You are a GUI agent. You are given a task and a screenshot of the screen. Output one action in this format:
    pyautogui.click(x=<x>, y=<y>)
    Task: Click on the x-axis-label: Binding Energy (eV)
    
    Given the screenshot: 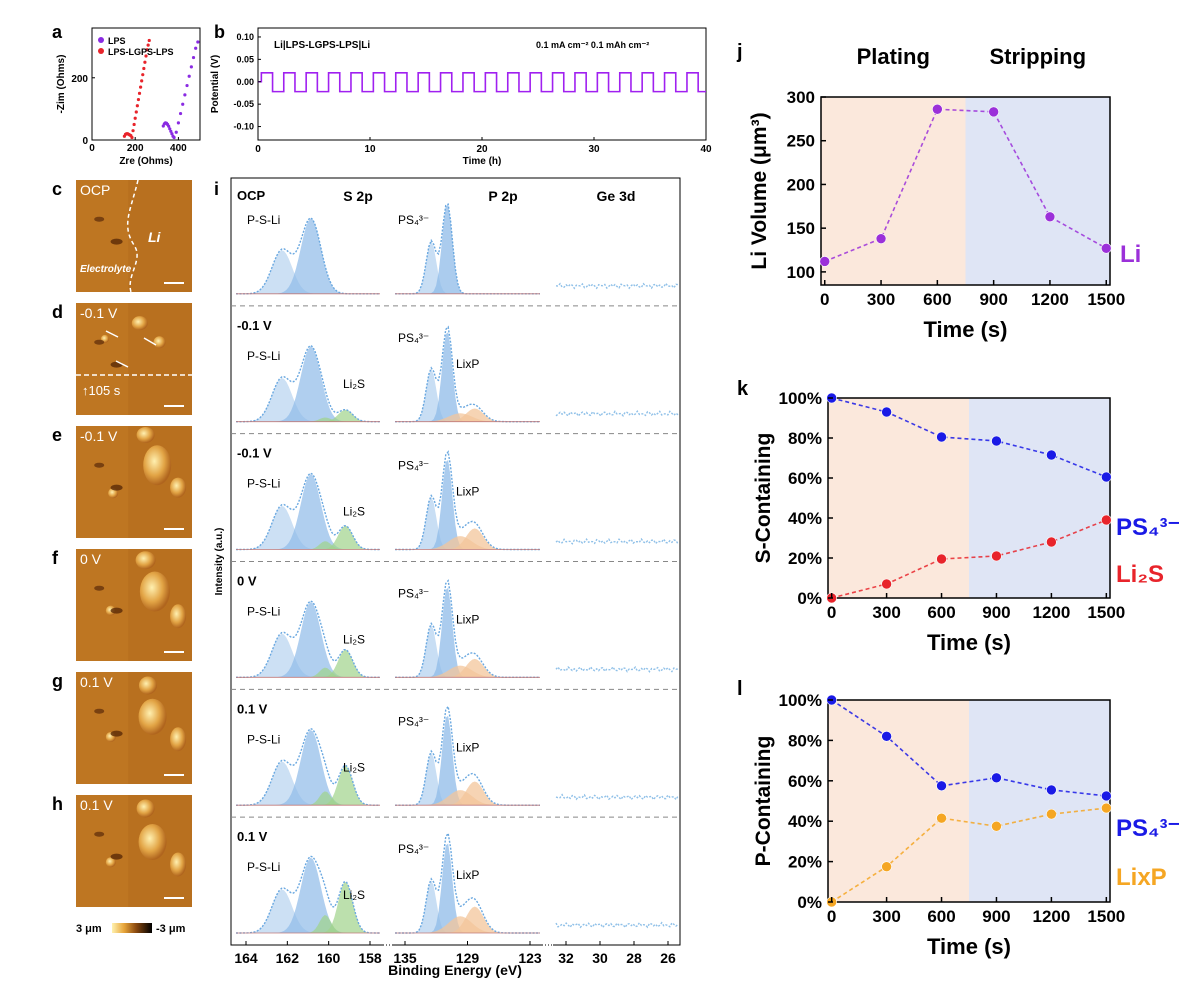 What is the action you would take?
    pyautogui.click(x=455, y=970)
    